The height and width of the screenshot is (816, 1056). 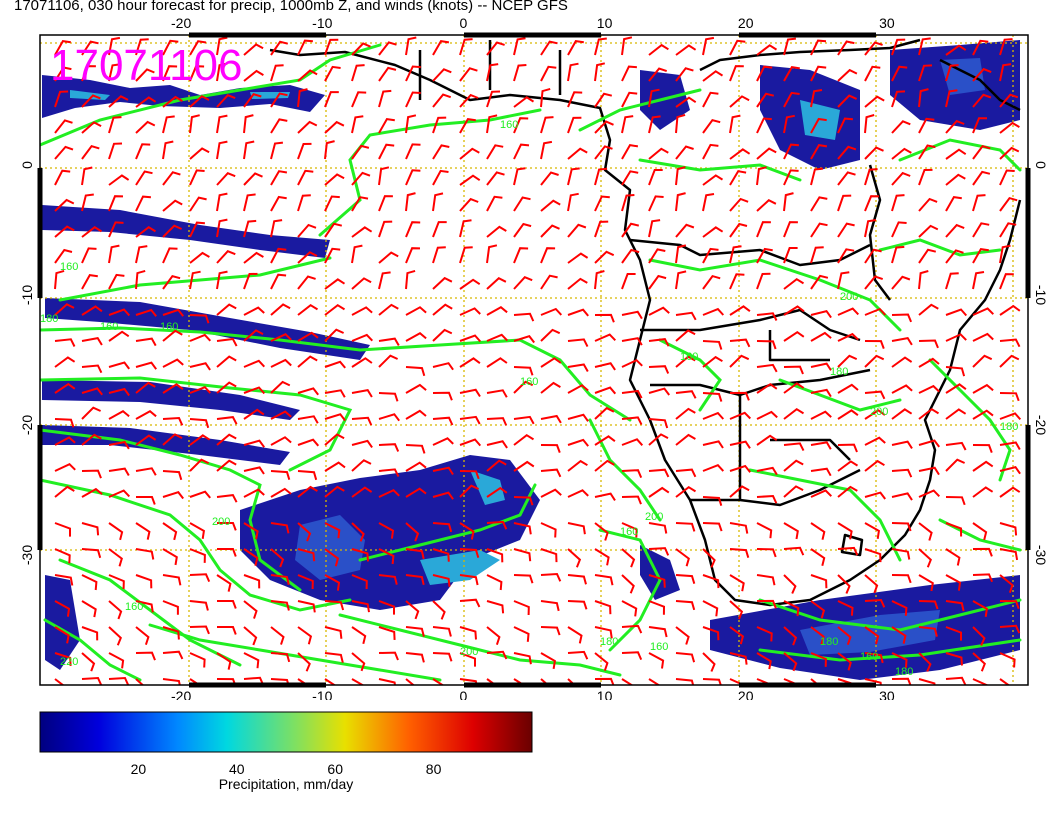 I want to click on contour-label: 220, so click(x=69, y=662).